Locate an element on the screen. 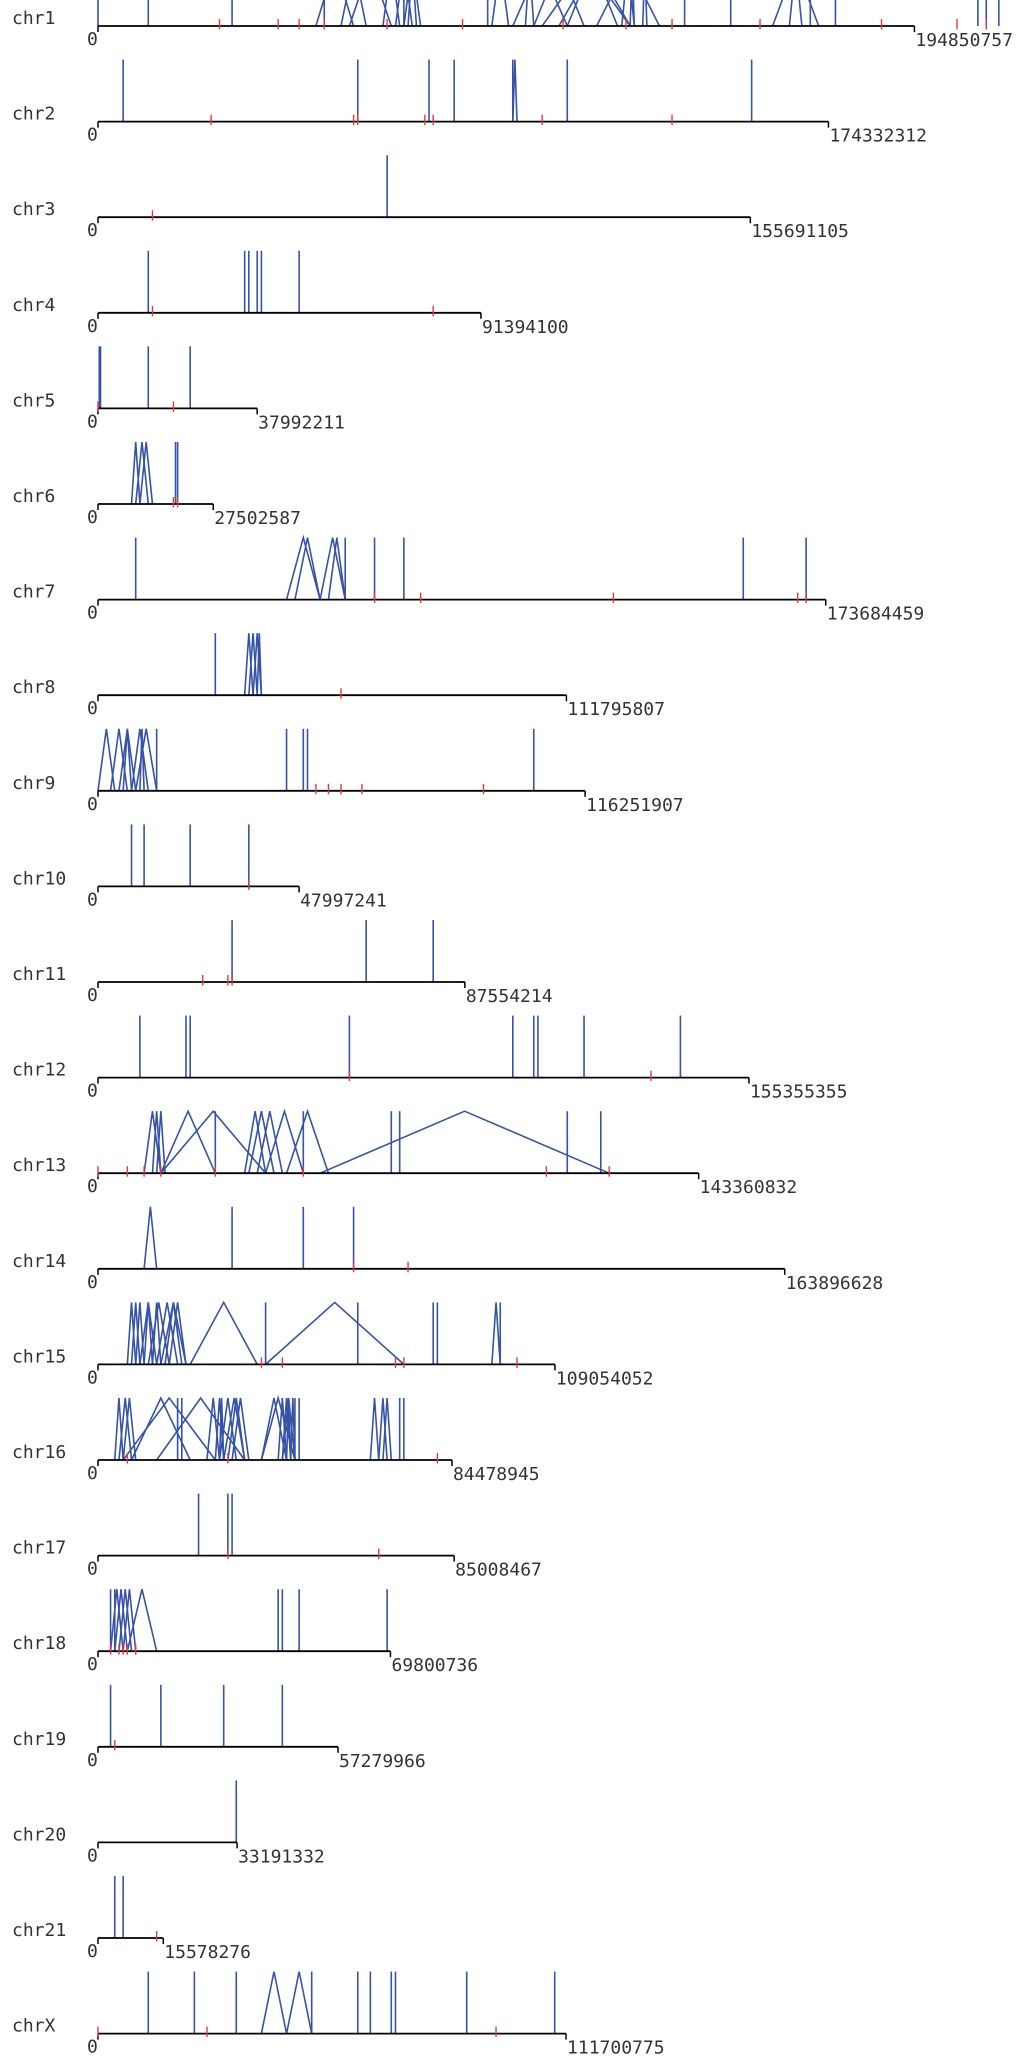  chromosome-label: chr8 is located at coordinates (33, 687).